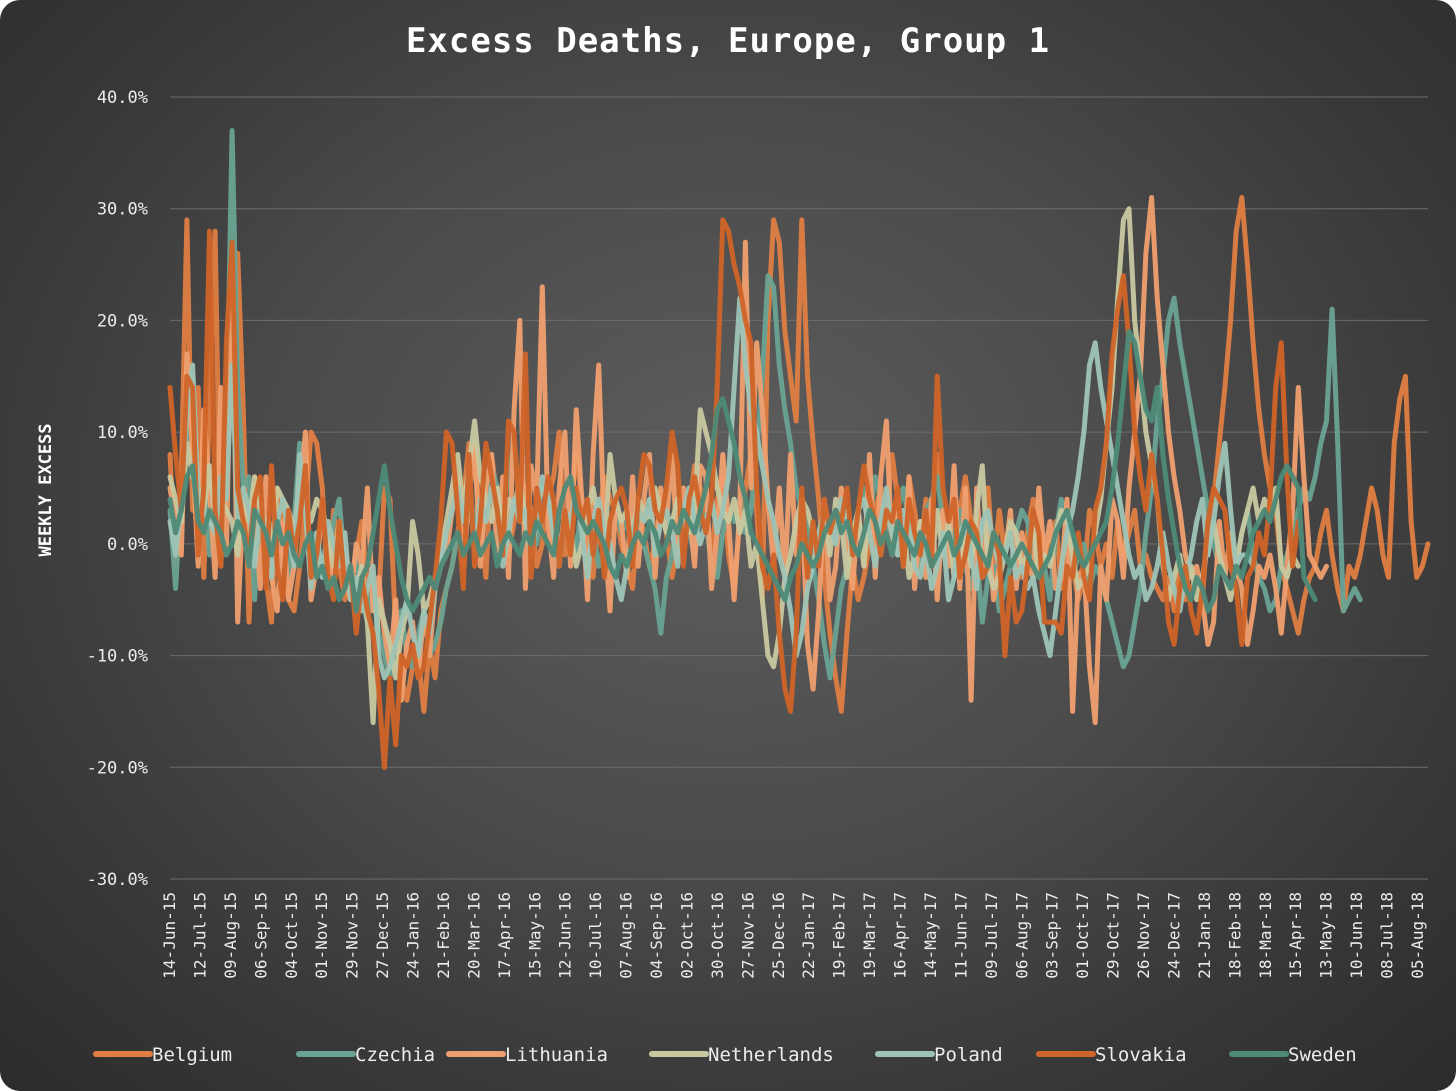 Image resolution: width=1456 pixels, height=1091 pixels. What do you see at coordinates (1265, 935) in the screenshot?
I see `x-tick-label: 18-Mar-18` at bounding box center [1265, 935].